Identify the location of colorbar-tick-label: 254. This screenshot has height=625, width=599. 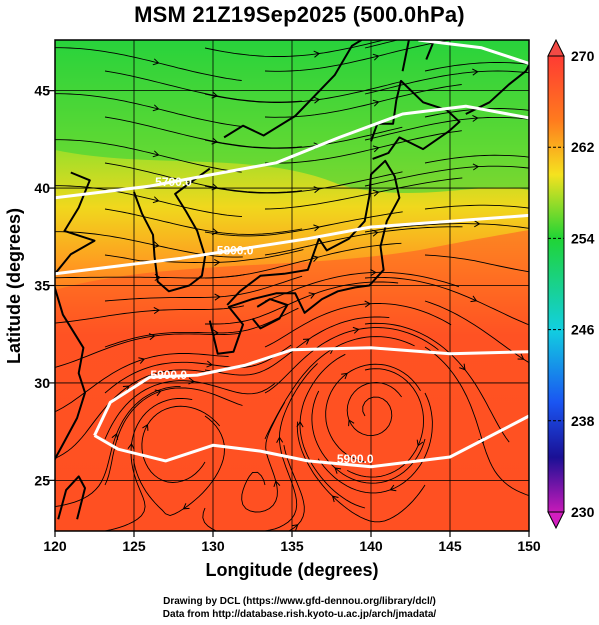
(583, 238).